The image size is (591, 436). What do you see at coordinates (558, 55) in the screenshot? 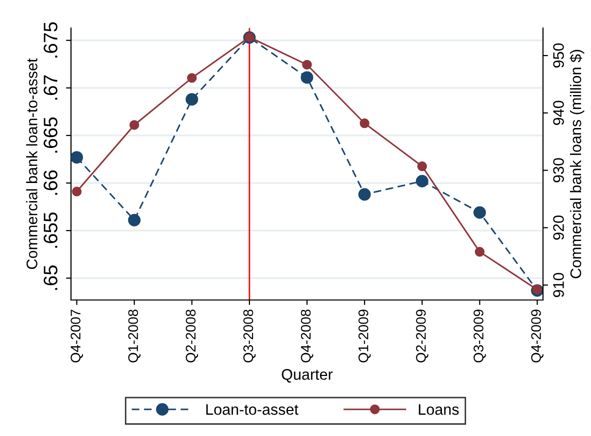
I see `y2-tick-label: 950` at bounding box center [558, 55].